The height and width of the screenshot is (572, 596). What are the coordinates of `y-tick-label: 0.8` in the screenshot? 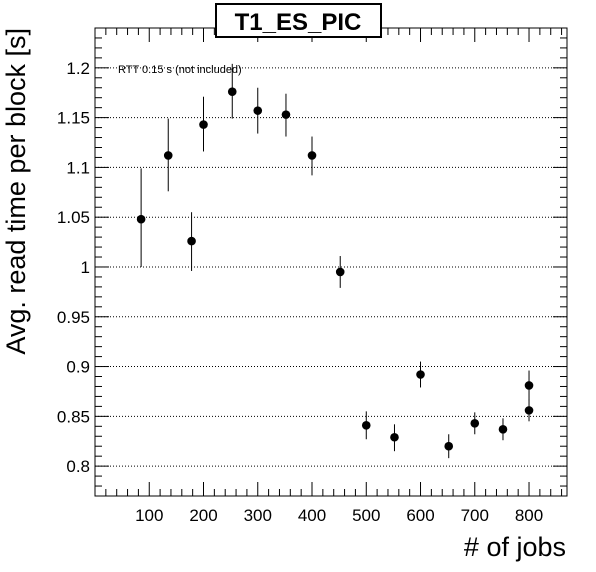 It's located at (78, 466).